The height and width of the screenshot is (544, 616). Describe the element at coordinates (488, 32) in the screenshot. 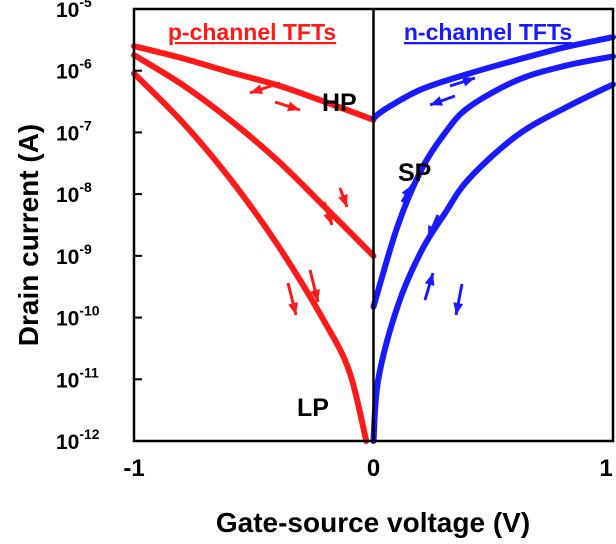

I see `n-channel-label: n-channel TFTs` at that location.